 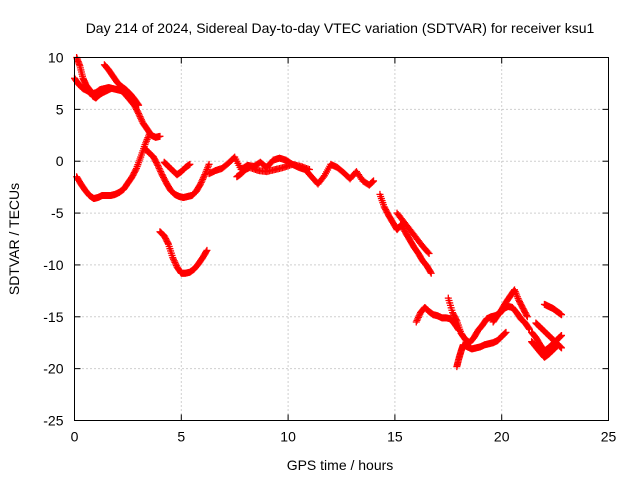 What do you see at coordinates (14, 239) in the screenshot?
I see `y-axis-label: SDTVAR / TECUs` at bounding box center [14, 239].